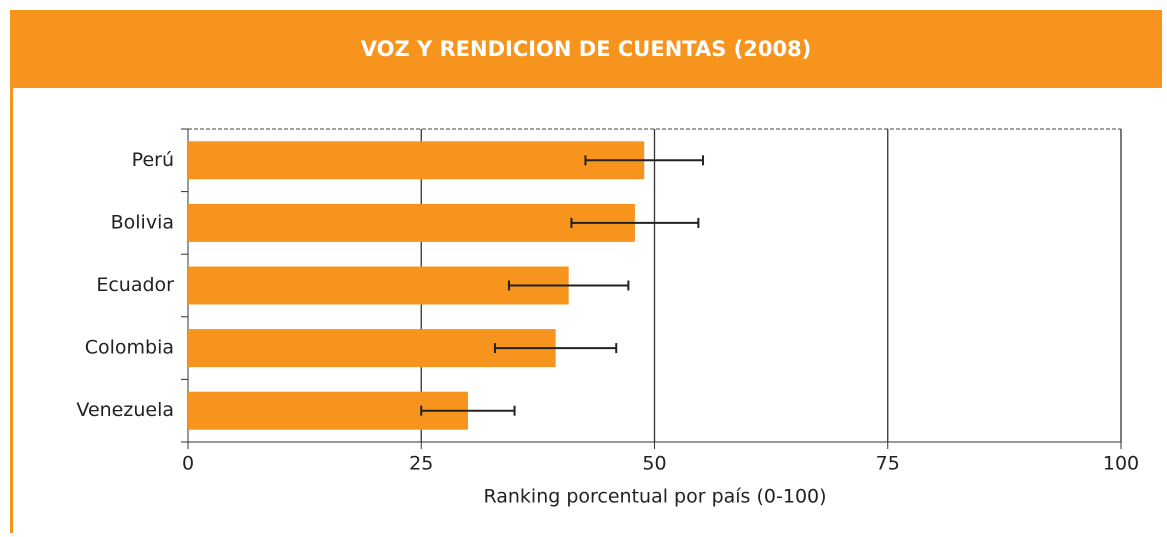 Image resolution: width=1167 pixels, height=537 pixels. What do you see at coordinates (11, 310) in the screenshot?
I see `left-border` at bounding box center [11, 310].